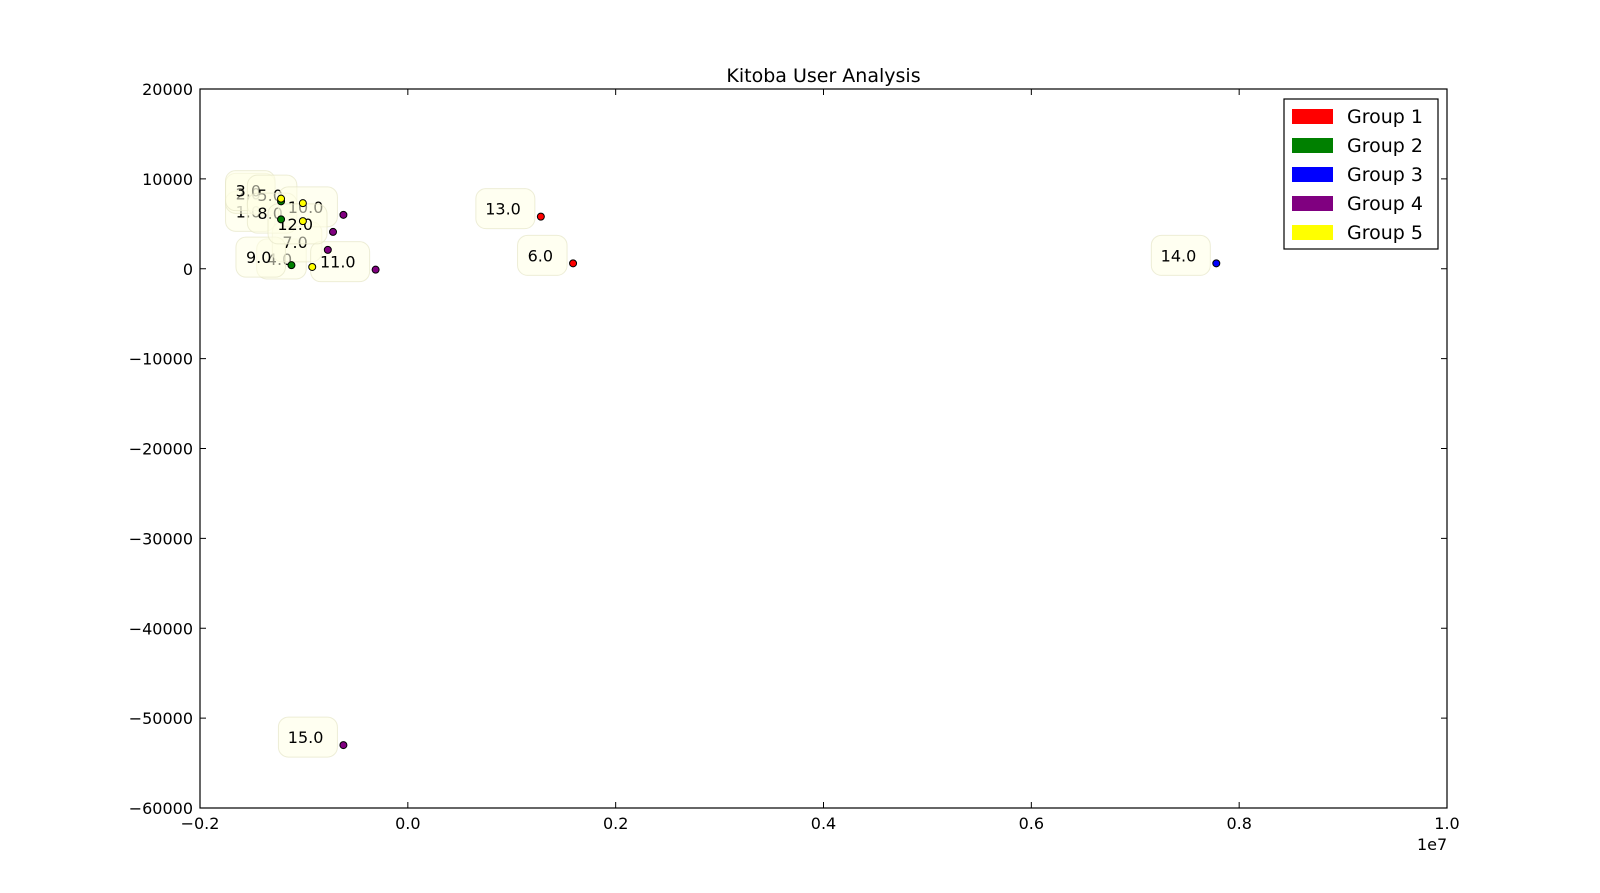  What do you see at coordinates (1238, 823) in the screenshot?
I see `x-tick-label: 0.8` at bounding box center [1238, 823].